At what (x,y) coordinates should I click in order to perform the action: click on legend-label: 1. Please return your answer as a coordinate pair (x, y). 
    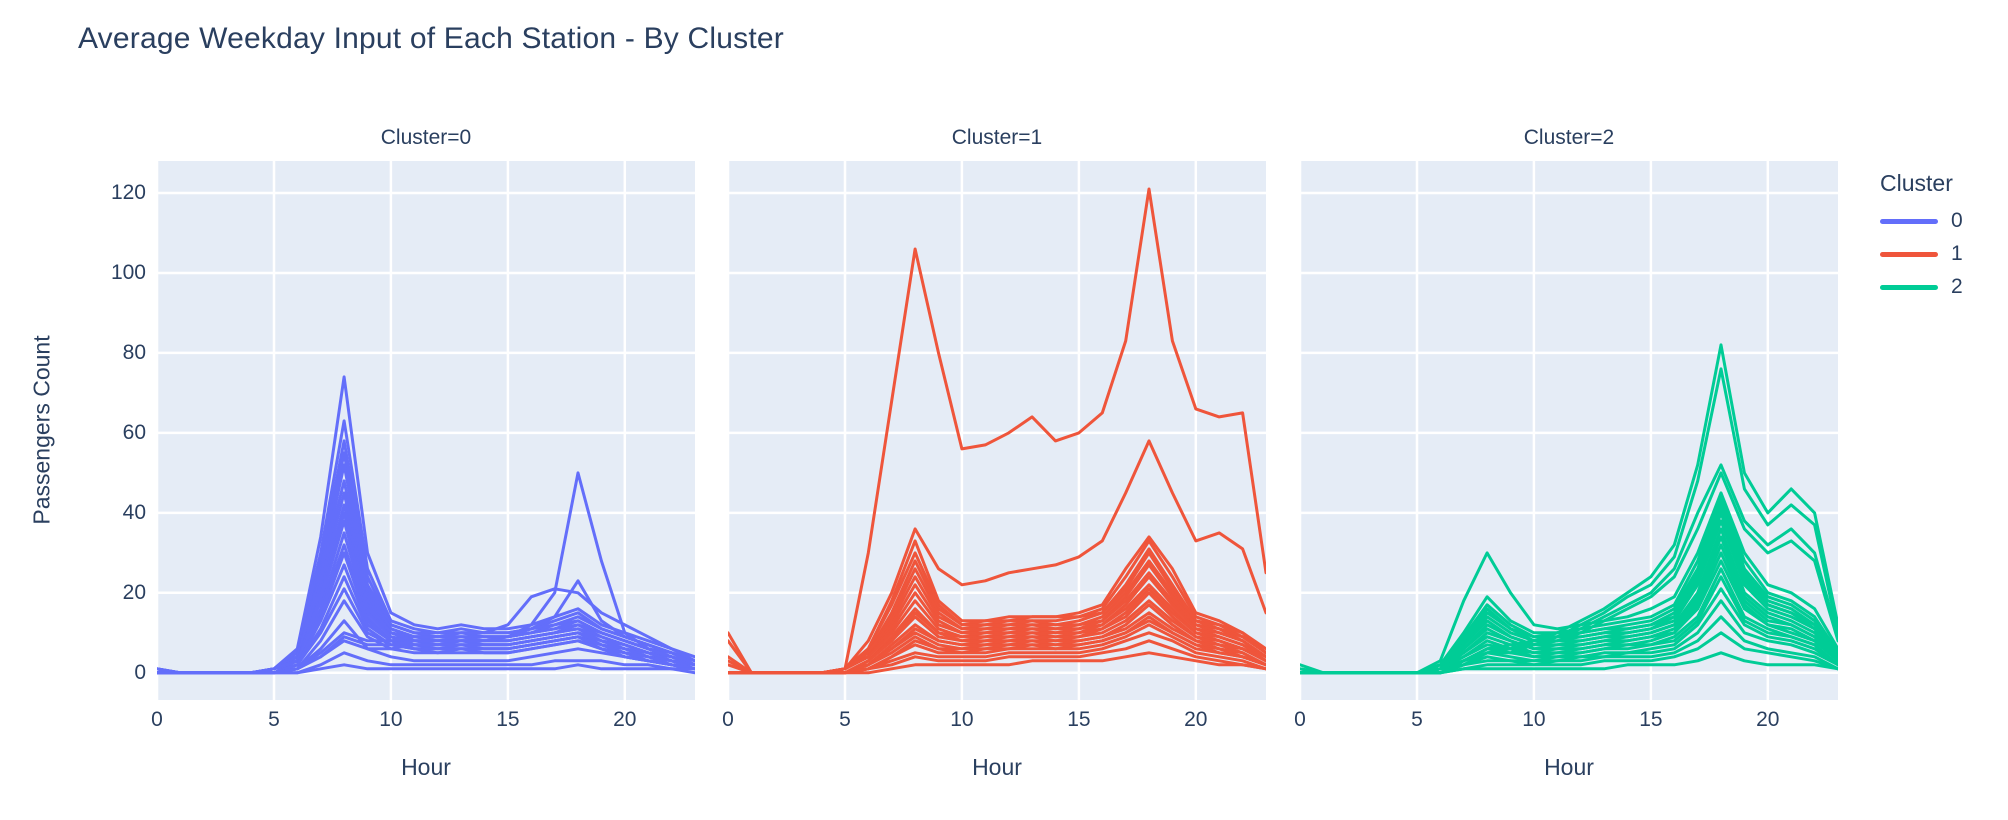
    Looking at the image, I should click on (1957, 253).